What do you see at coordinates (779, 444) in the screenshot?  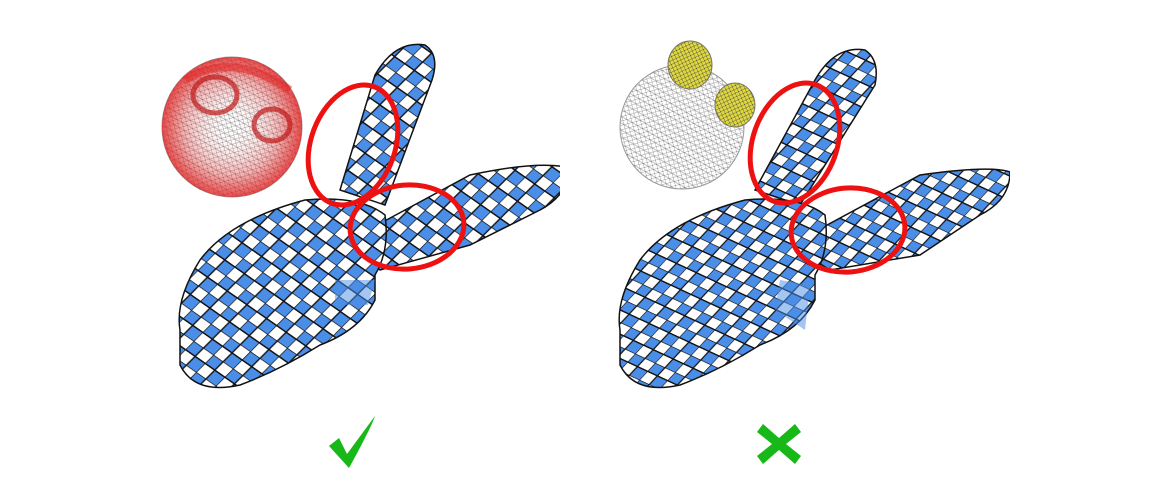 I see `cross-icon` at bounding box center [779, 444].